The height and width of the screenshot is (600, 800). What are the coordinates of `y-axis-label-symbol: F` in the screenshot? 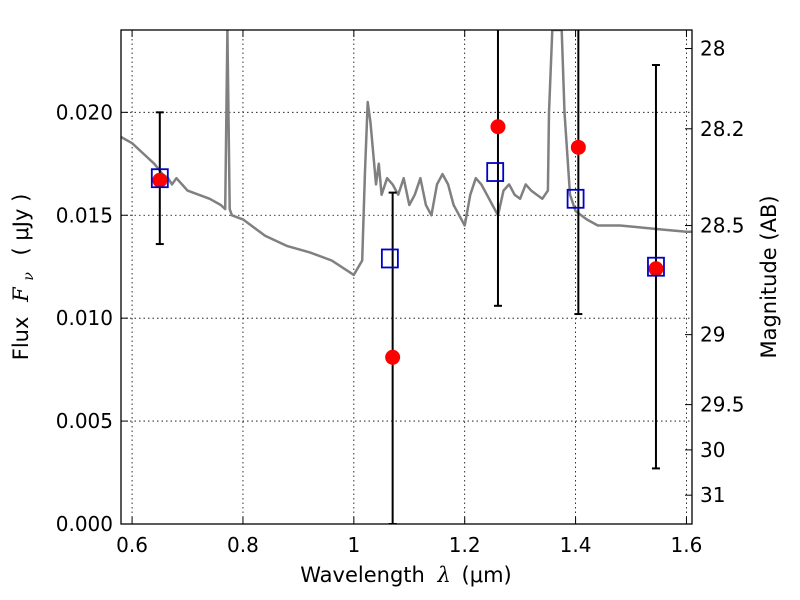 It's located at (21, 294).